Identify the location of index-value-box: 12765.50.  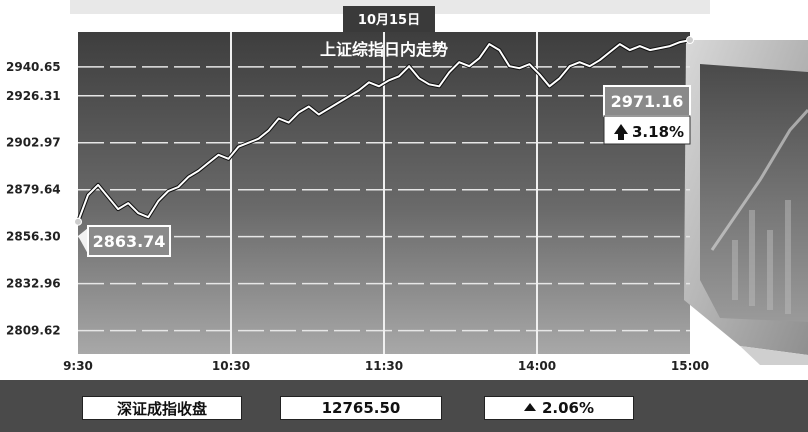
(361, 408).